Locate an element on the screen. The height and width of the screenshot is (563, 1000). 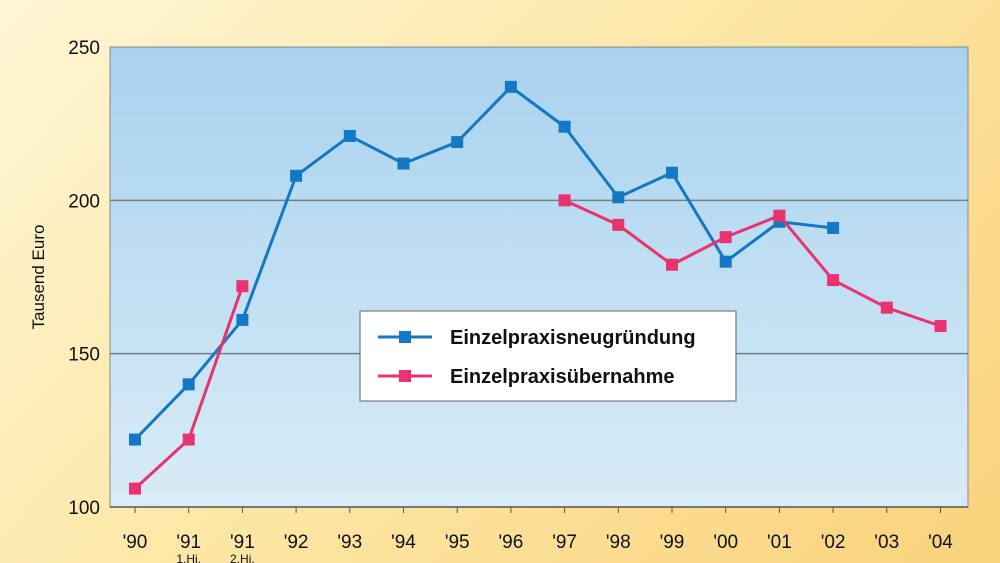
x-tick-label: '92 is located at coordinates (296, 542).